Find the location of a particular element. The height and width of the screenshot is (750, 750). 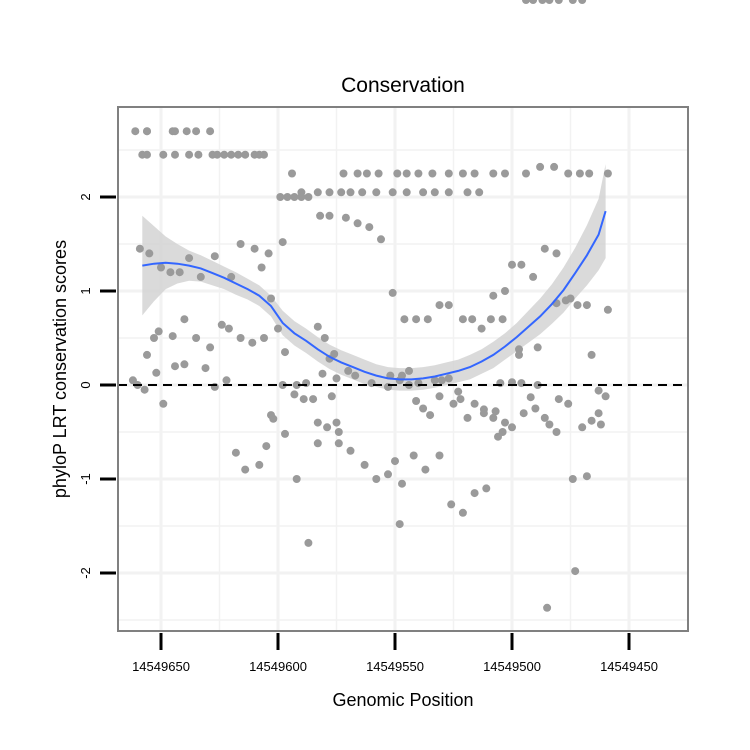

x-tick-label: 14549450 is located at coordinates (629, 666).